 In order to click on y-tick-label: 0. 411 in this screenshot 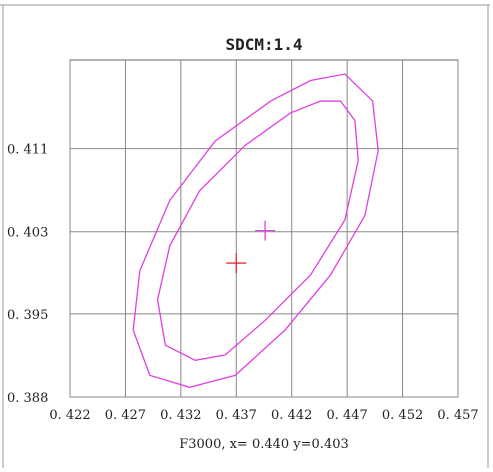, I will do `click(27, 150)`.